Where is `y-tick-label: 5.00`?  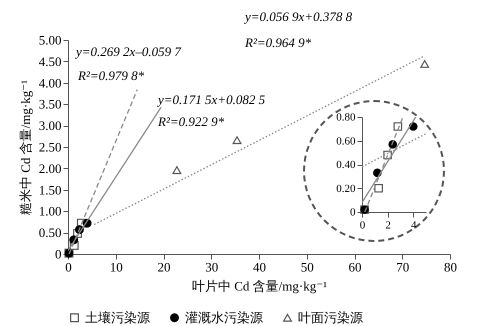
y-tick-label: 5.00 is located at coordinates (50, 40).